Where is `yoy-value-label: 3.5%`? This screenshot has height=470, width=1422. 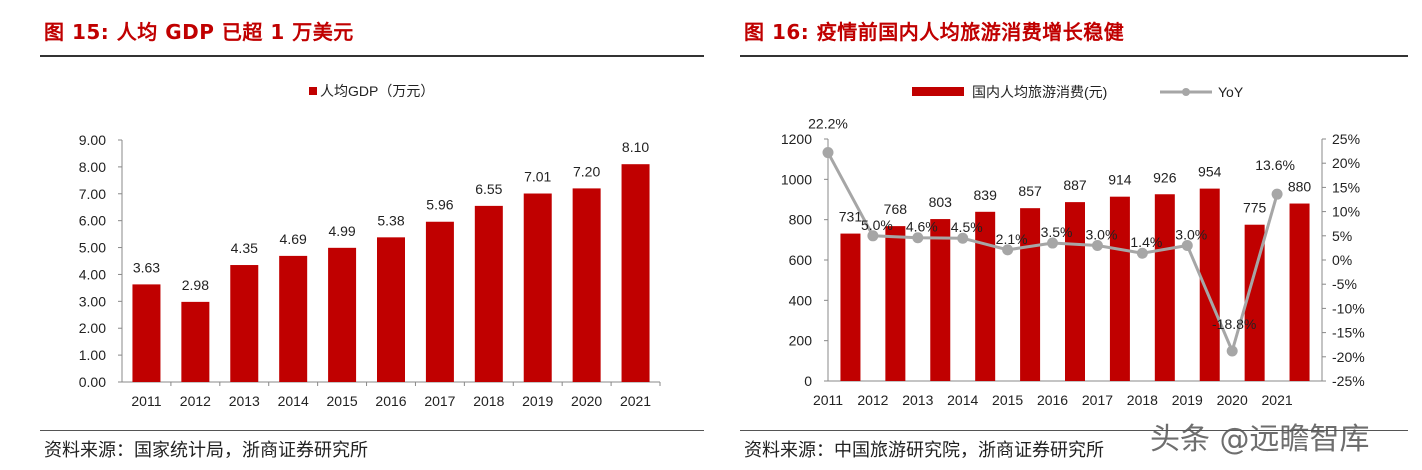 yoy-value-label: 3.5% is located at coordinates (1057, 232).